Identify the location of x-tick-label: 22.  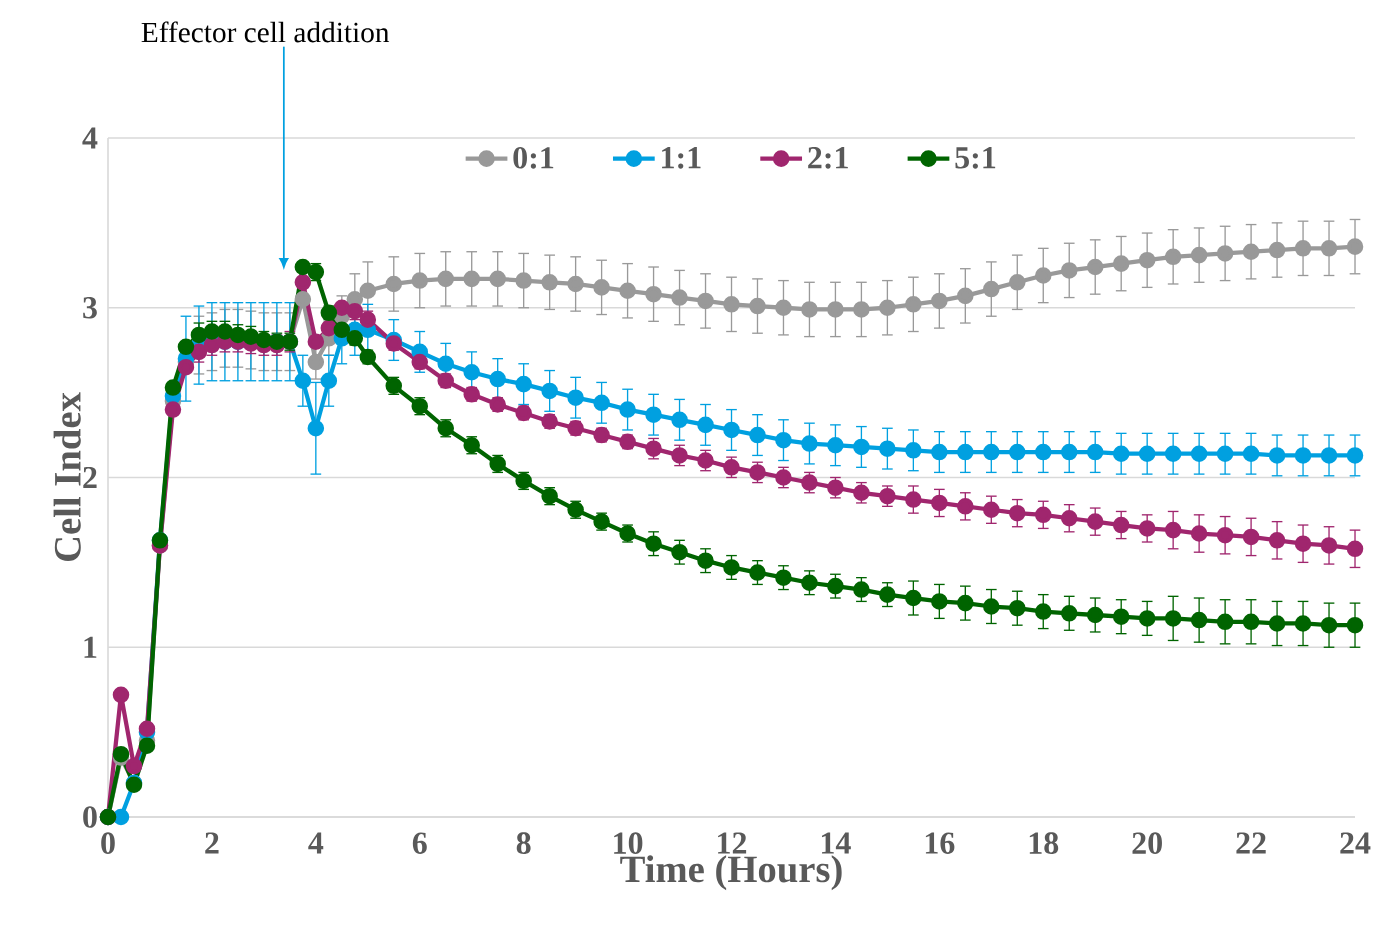
(1251, 843).